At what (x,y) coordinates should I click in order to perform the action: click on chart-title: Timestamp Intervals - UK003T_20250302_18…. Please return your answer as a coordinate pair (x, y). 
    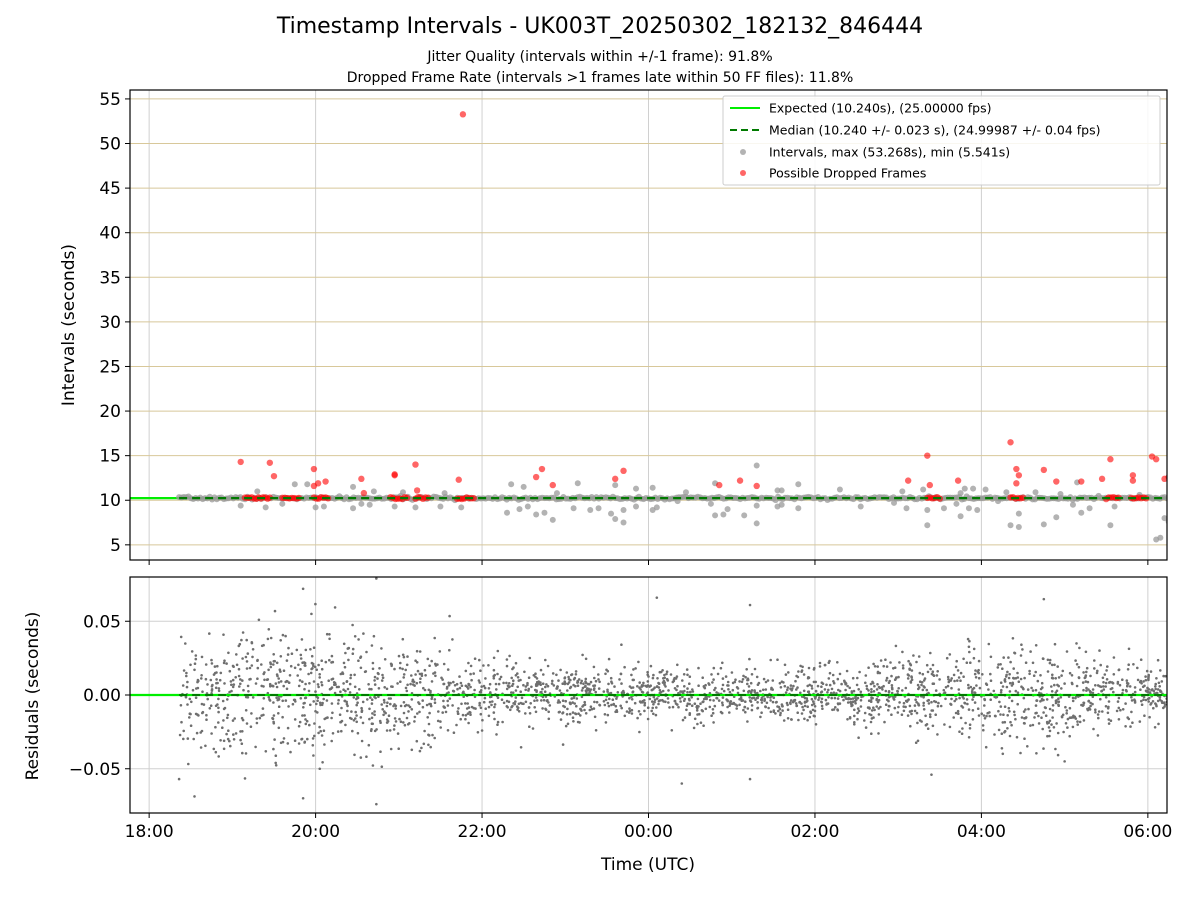
    Looking at the image, I should click on (600, 26).